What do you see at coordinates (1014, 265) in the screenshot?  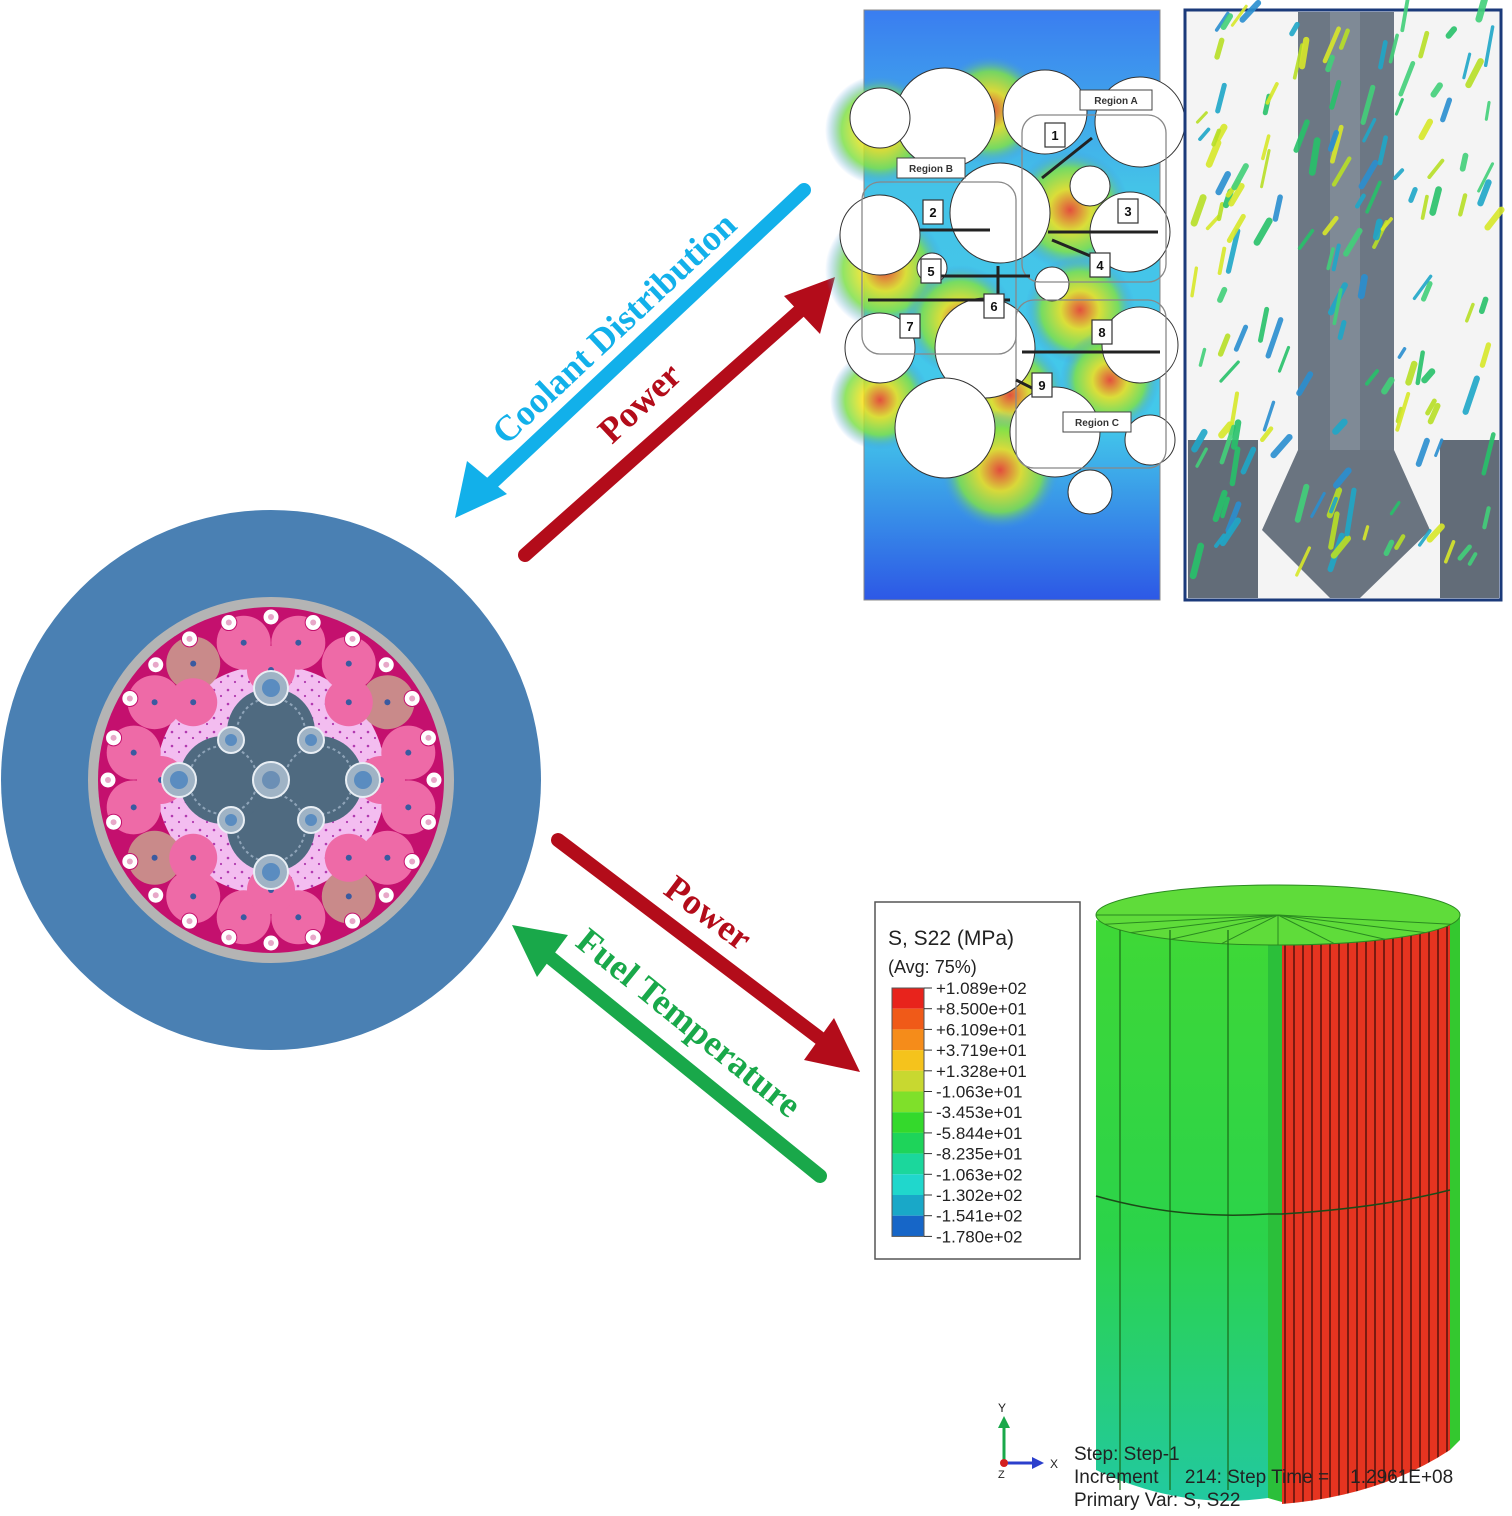 I see `cfd-probe-lines` at bounding box center [1014, 265].